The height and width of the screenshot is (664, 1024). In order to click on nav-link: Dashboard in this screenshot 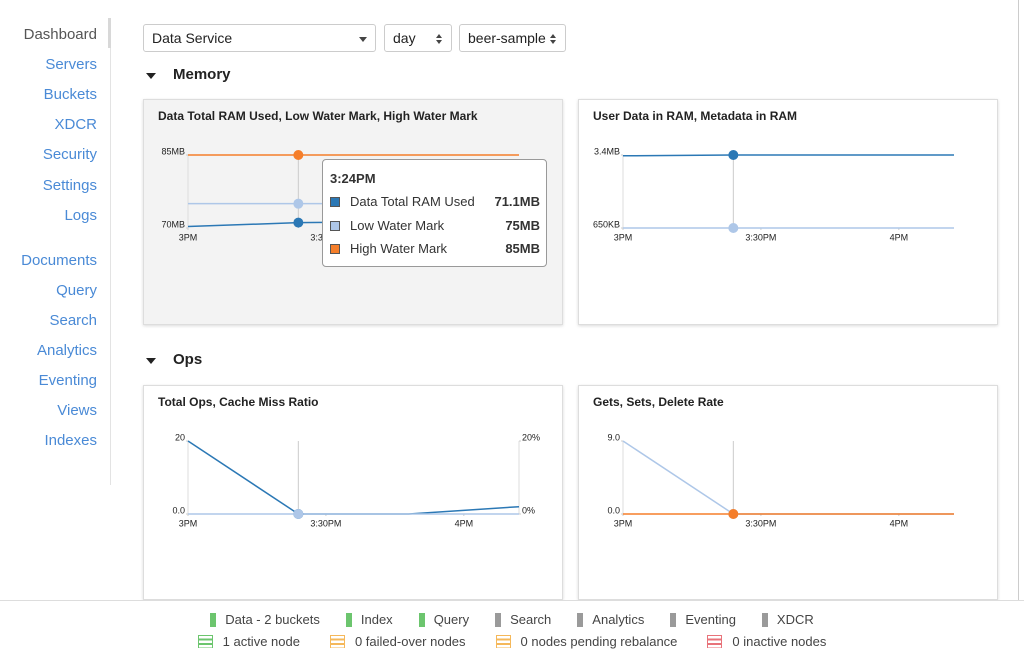, I will do `click(60, 34)`.